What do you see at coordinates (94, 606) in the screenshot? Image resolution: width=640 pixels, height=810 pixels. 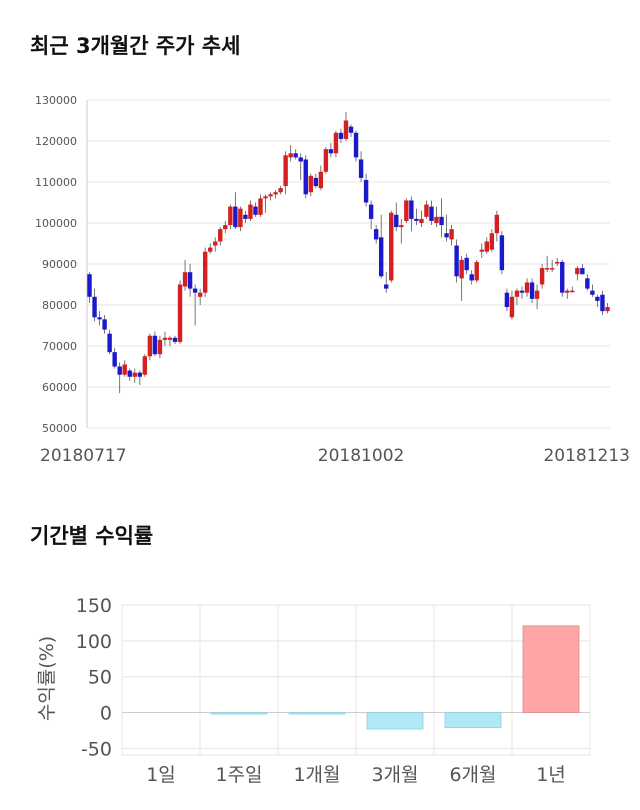 I see `y-tick-label: 150` at bounding box center [94, 606].